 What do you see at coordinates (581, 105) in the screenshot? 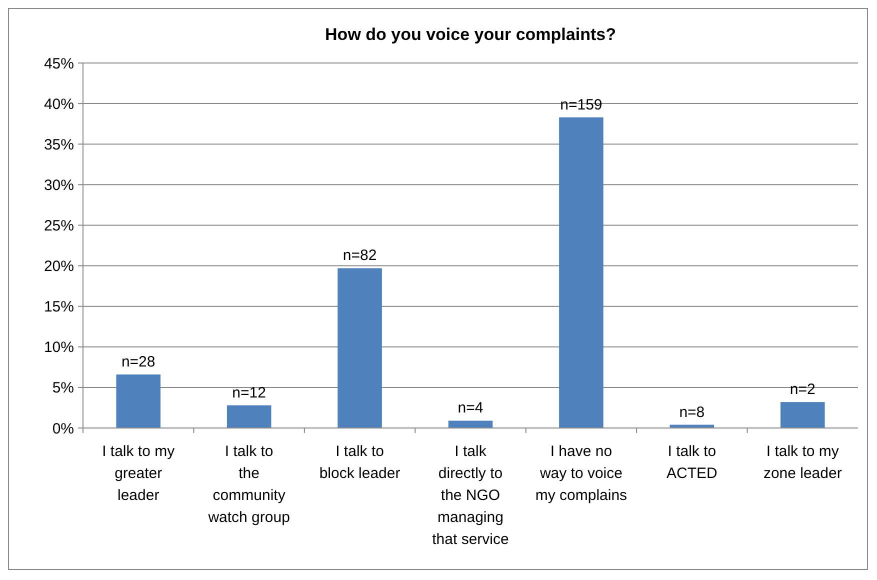
I see `annotation: n=159` at bounding box center [581, 105].